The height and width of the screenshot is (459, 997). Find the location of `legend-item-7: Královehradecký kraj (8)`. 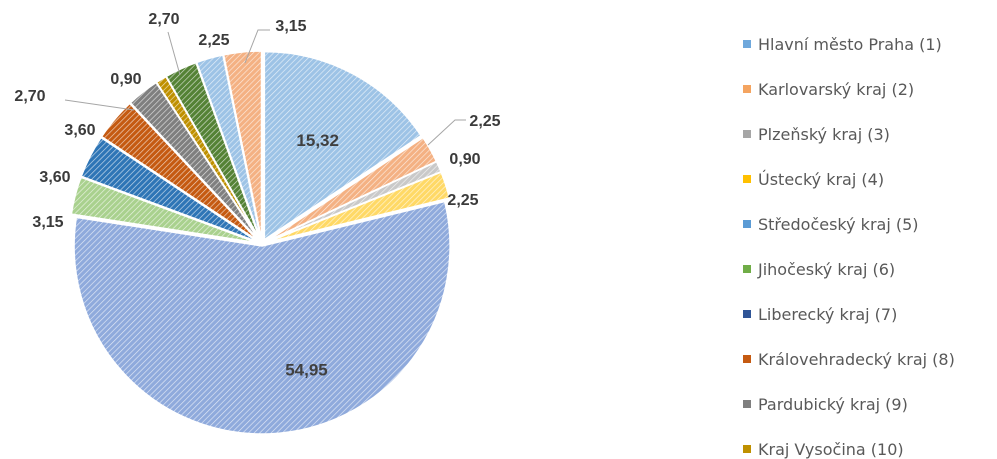

legend-item-7: Královehradecký kraj (8) is located at coordinates (849, 359).